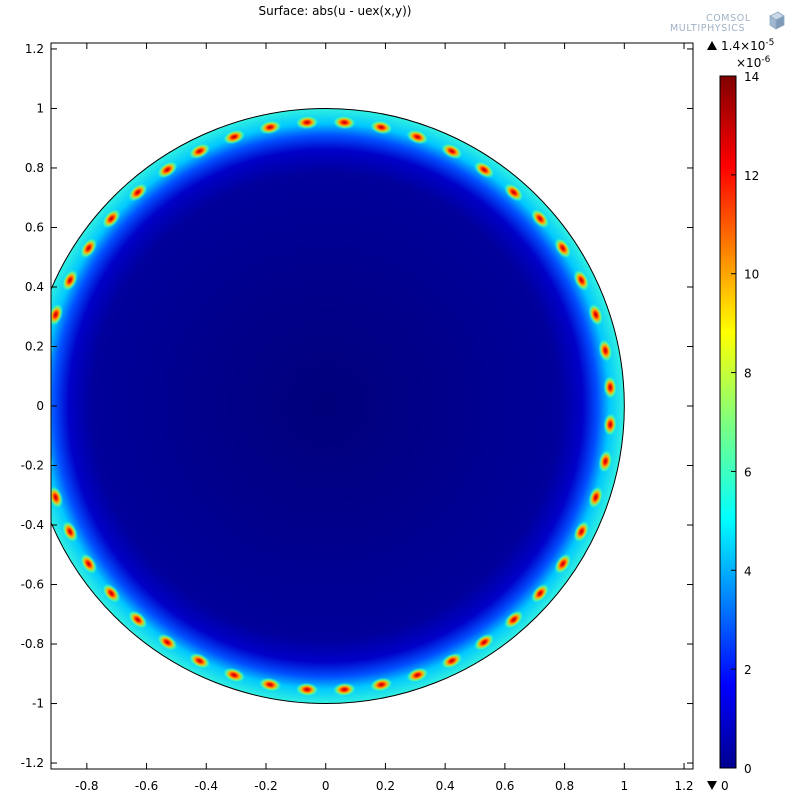 The height and width of the screenshot is (800, 800). What do you see at coordinates (748, 670) in the screenshot?
I see `colorbar-tick-label: 2` at bounding box center [748, 670].